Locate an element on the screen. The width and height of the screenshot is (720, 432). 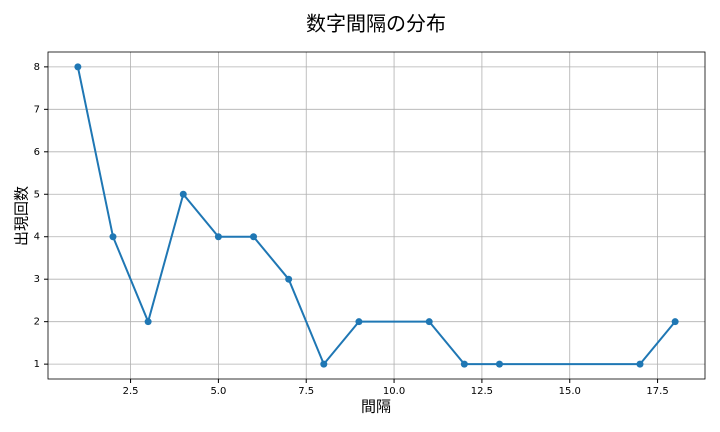
y-axis-label: 出現回数 is located at coordinates (22, 216).